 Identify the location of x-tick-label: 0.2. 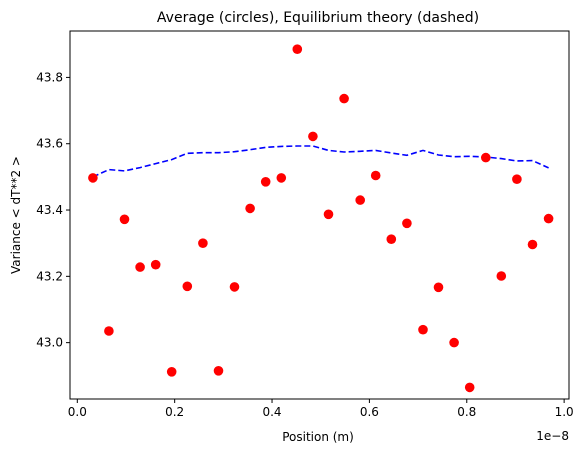
(174, 412).